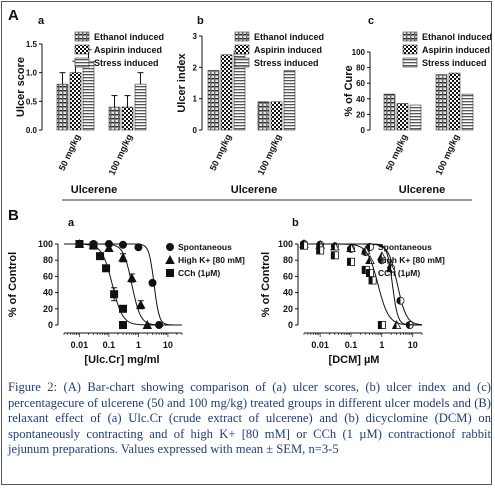 This screenshot has height=488, width=495. Describe the element at coordinates (399, 273) in the screenshot. I see `legend-label: CCh (1µM)` at that location.